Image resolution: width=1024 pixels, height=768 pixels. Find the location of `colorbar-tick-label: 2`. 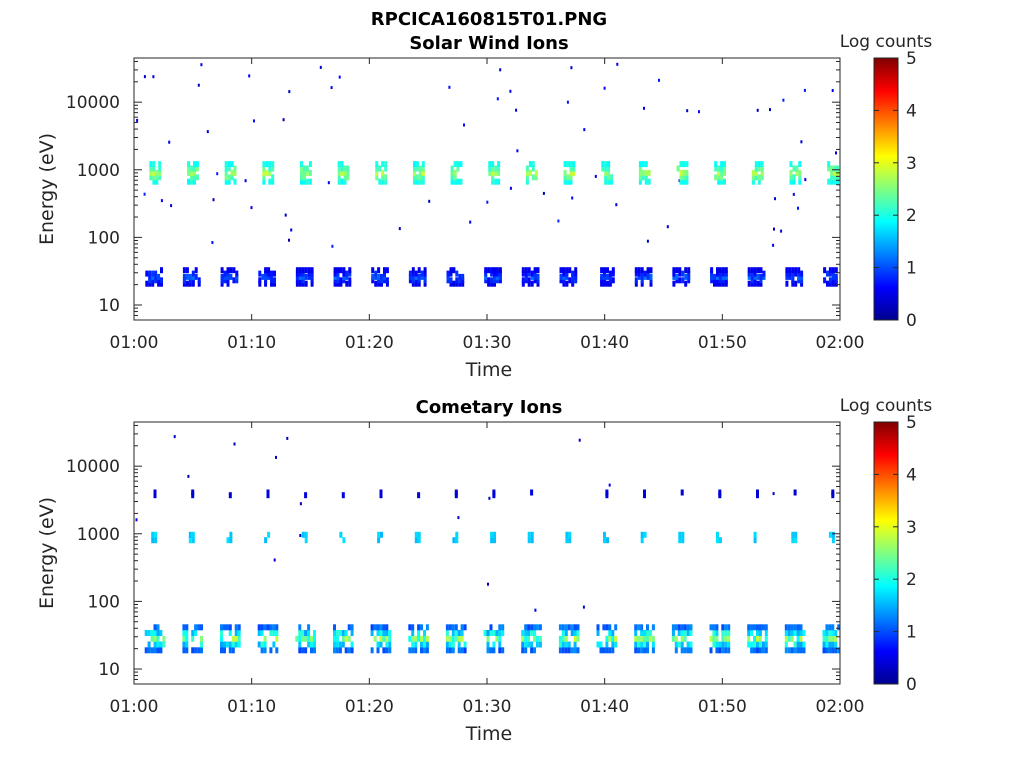

colorbar-tick-label: 2 is located at coordinates (911, 580).